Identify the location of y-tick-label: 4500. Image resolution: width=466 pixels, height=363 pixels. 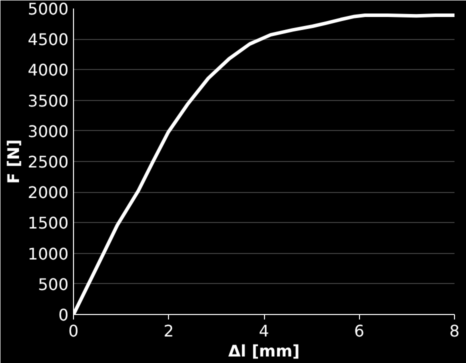
(48, 40).